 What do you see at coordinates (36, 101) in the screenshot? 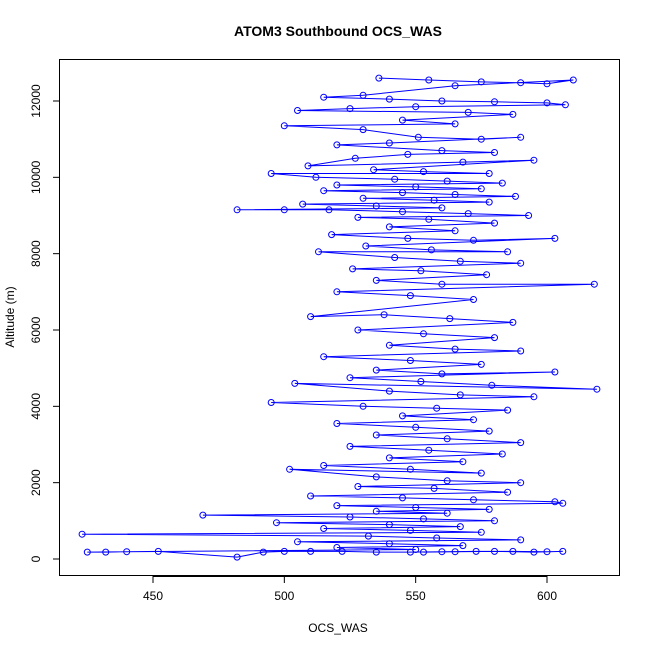
I see `y-tick-label: 12000` at bounding box center [36, 101].